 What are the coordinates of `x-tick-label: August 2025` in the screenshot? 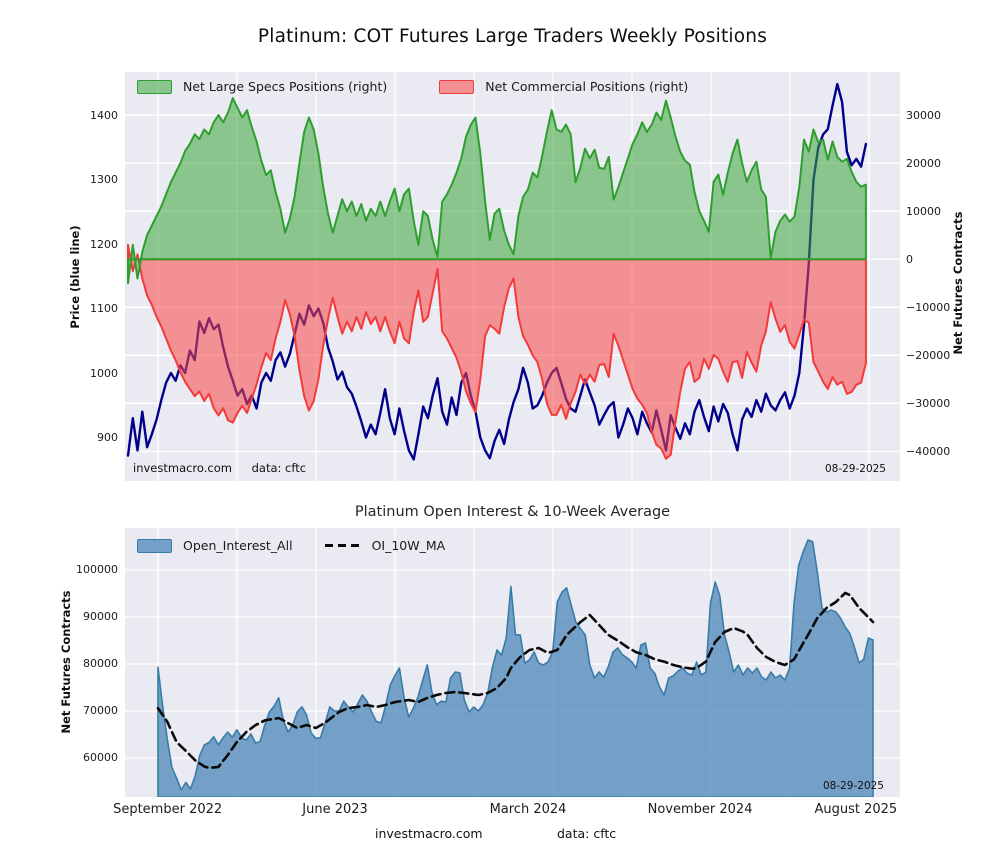 It's located at (856, 809).